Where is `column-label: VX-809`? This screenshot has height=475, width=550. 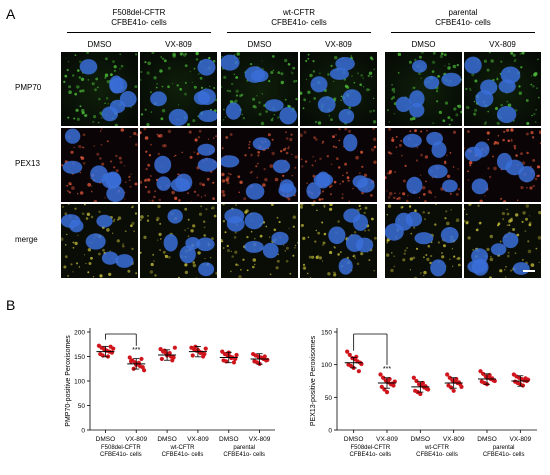
column-label: VX-809 is located at coordinates (502, 44).